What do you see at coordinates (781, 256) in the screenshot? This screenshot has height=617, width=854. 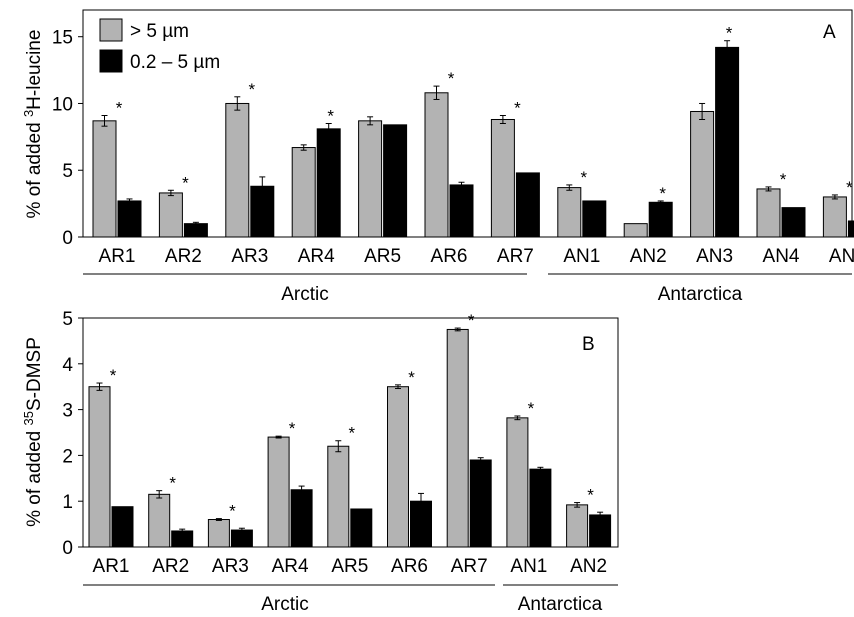 I see `category-label: AN4` at bounding box center [781, 256].